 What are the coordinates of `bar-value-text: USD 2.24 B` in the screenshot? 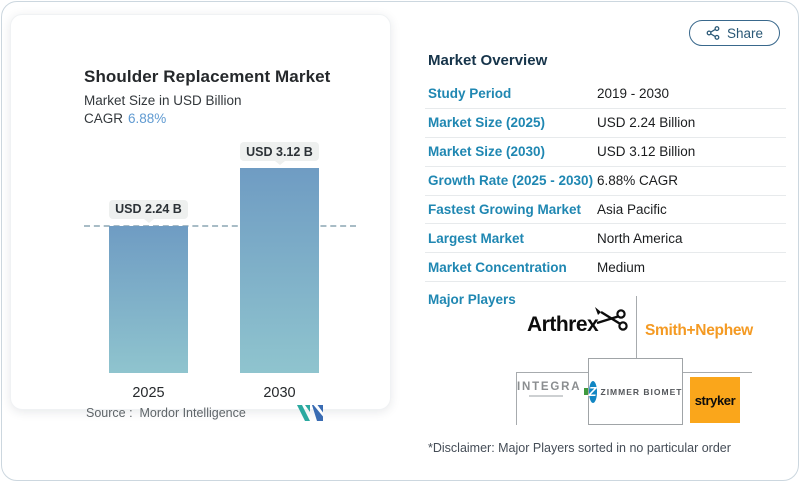 It's located at (148, 209).